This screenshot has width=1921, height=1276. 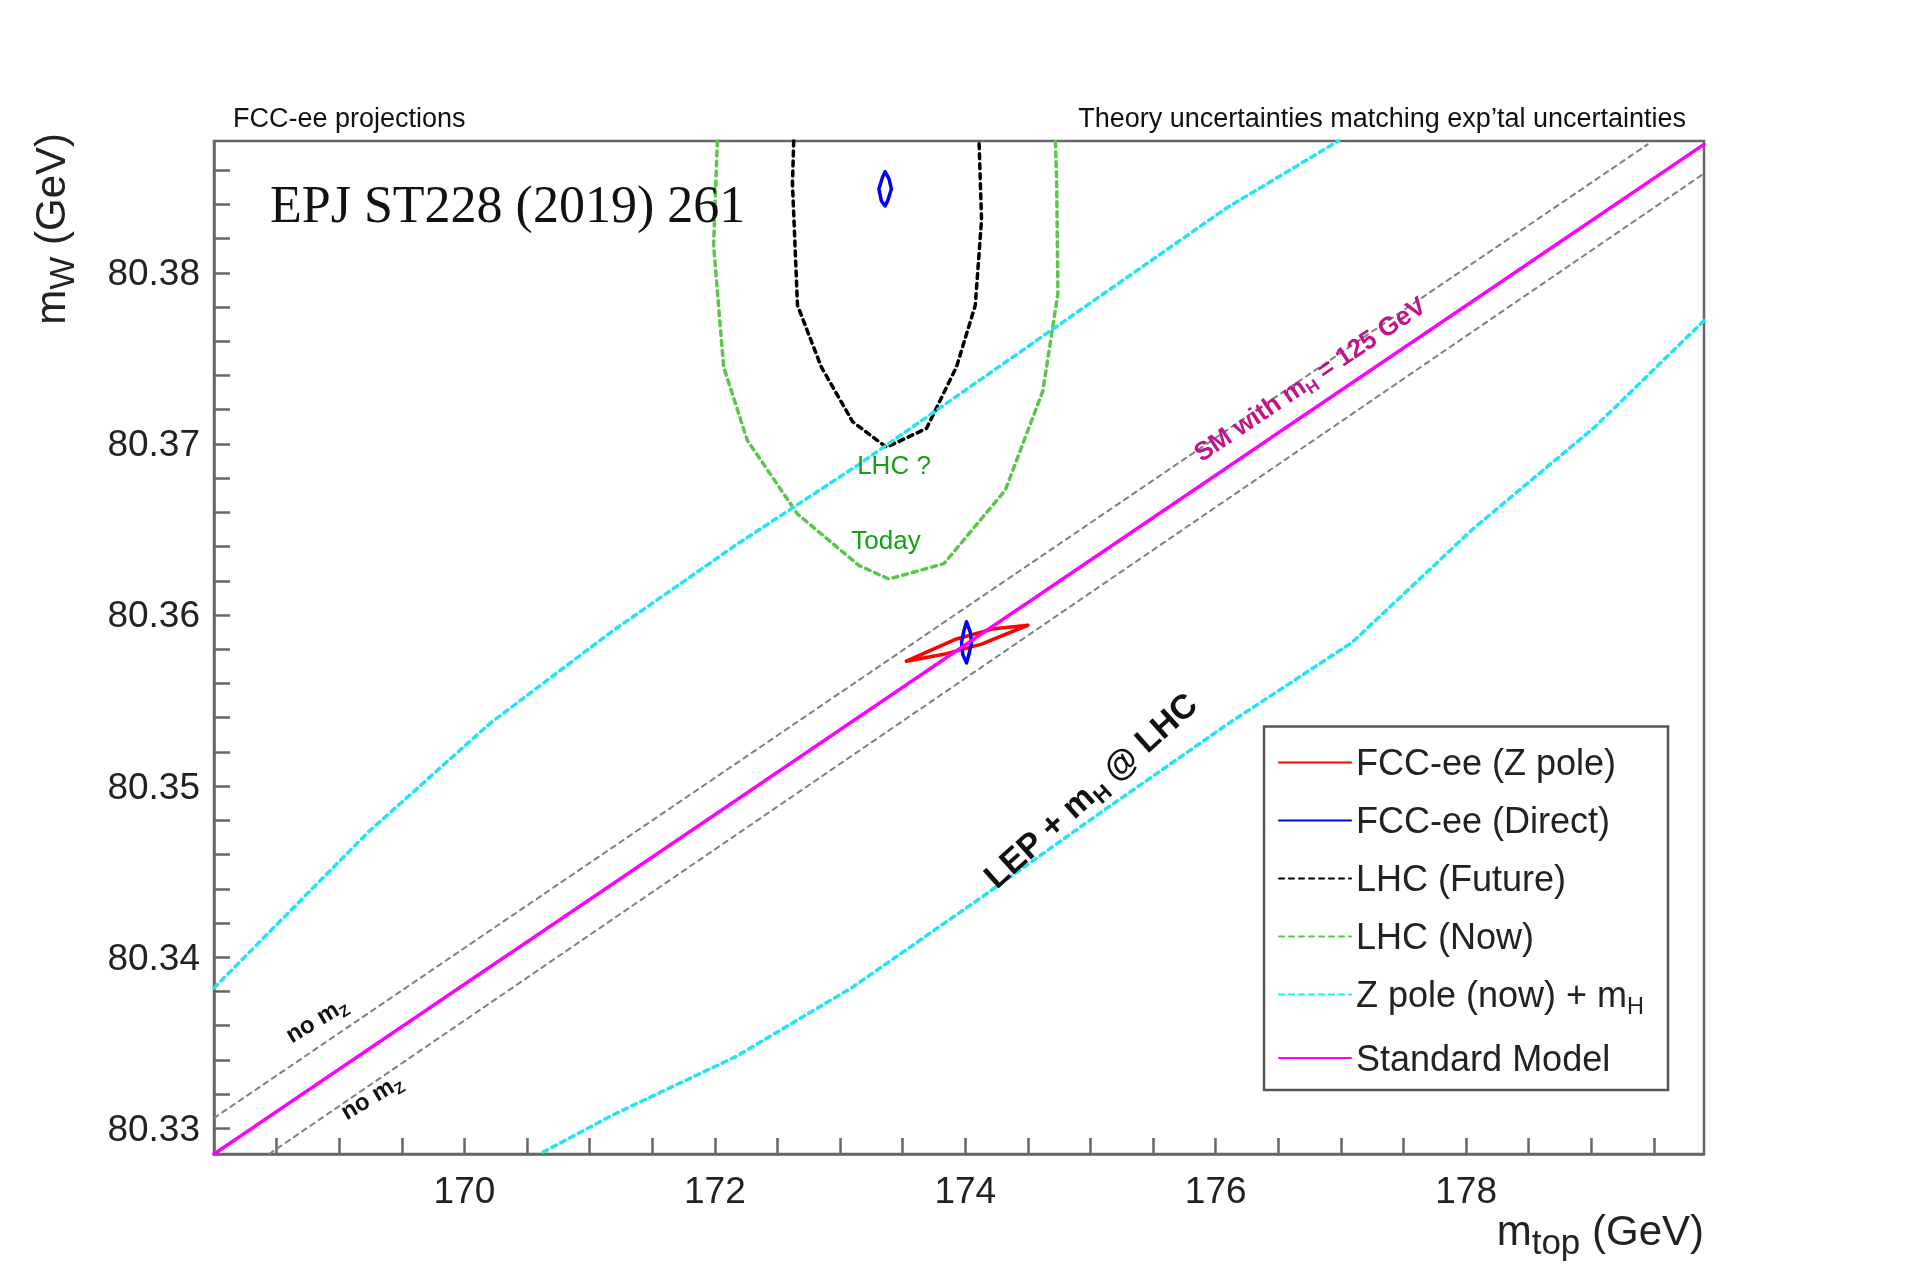 I want to click on x-axis-title: m$_{top}$ (GeV), so click(x=1600, y=1234).